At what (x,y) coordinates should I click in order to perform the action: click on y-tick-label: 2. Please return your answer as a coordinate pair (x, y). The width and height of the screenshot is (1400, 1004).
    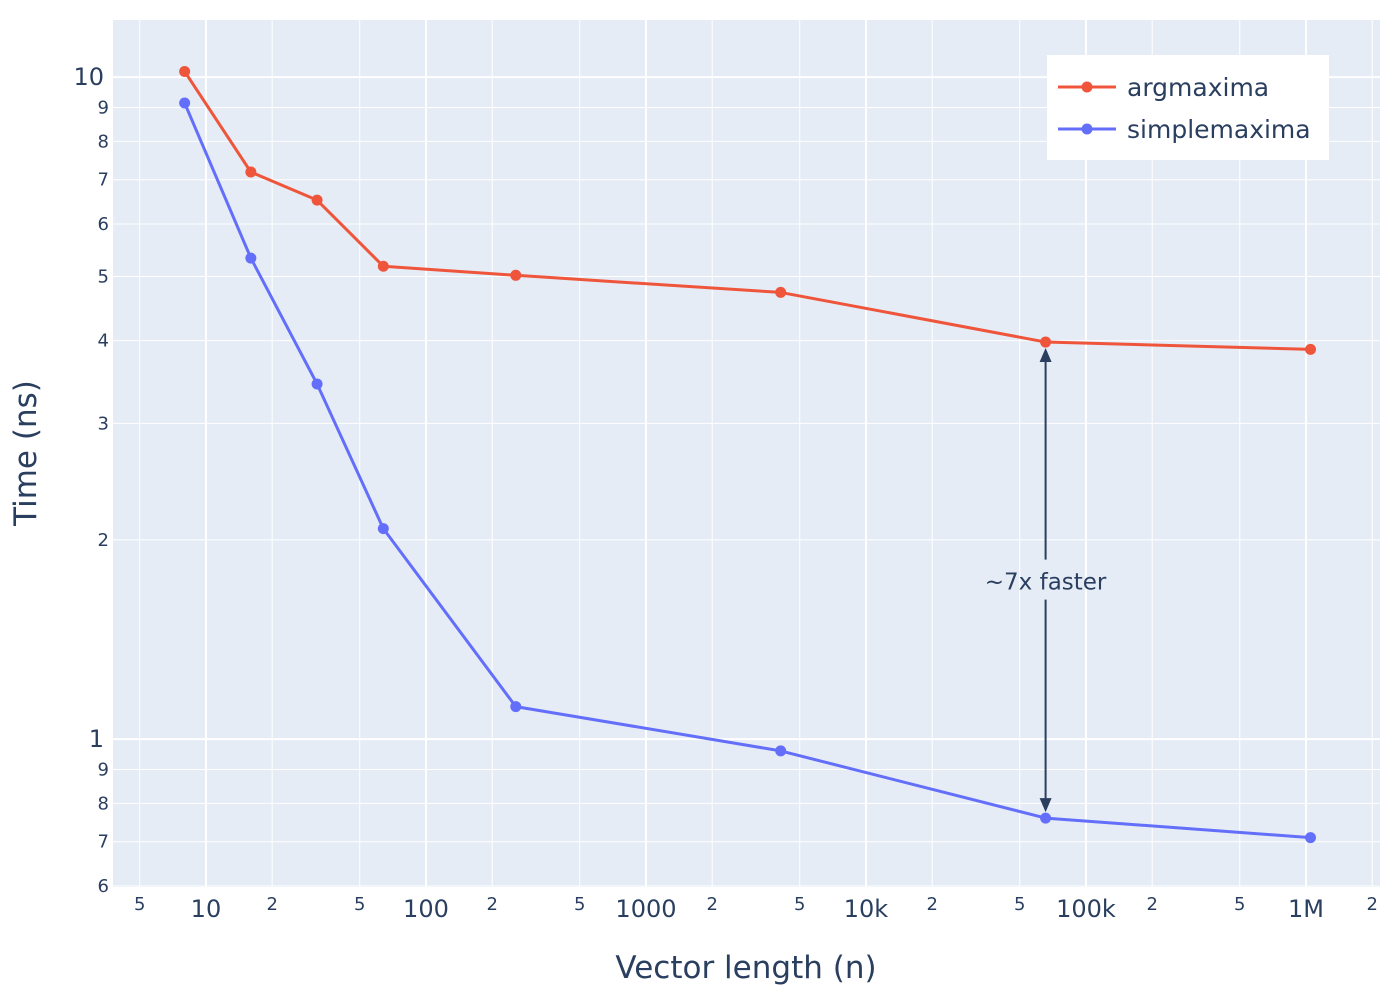
    Looking at the image, I should click on (103, 540).